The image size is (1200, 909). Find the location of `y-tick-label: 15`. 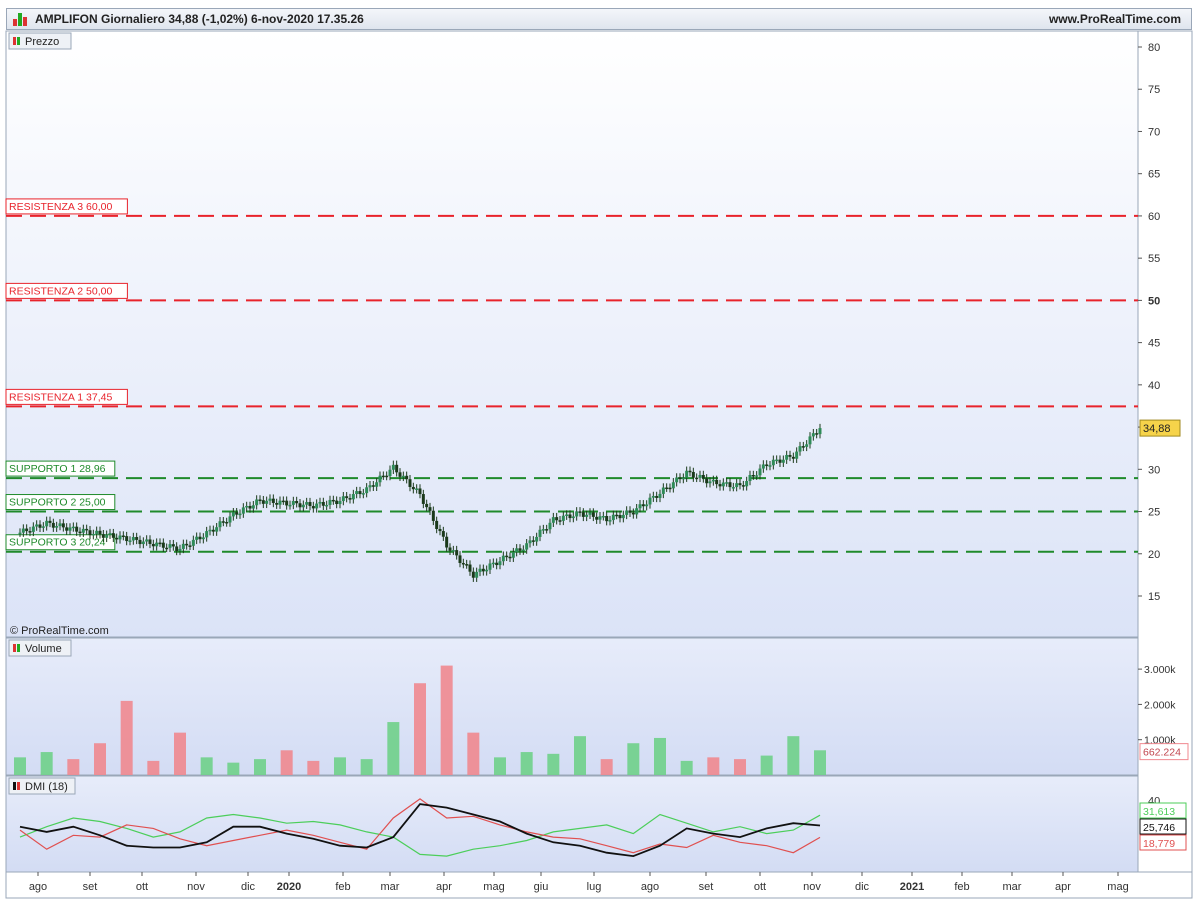

y-tick-label: 15 is located at coordinates (1154, 597).